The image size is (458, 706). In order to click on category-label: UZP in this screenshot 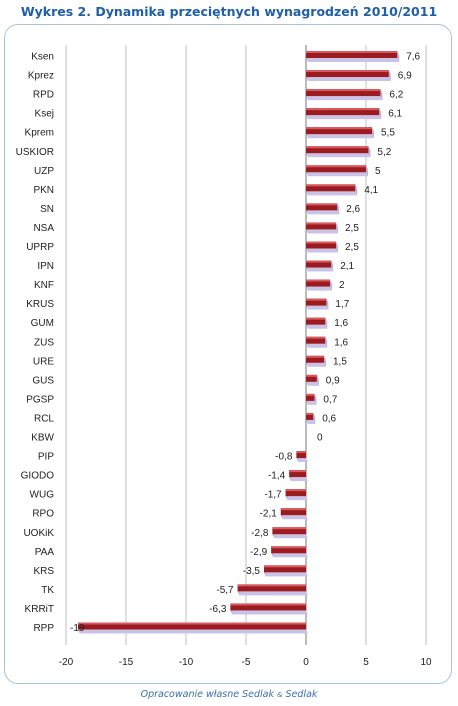, I will do `click(44, 171)`.